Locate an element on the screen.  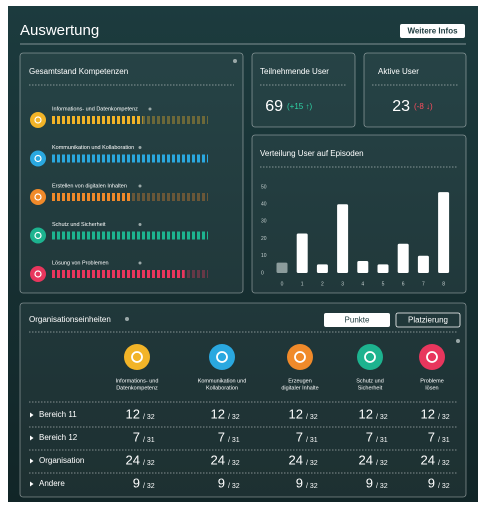
panel-title: Gesamtstand Kompetenzen is located at coordinates (78, 71).